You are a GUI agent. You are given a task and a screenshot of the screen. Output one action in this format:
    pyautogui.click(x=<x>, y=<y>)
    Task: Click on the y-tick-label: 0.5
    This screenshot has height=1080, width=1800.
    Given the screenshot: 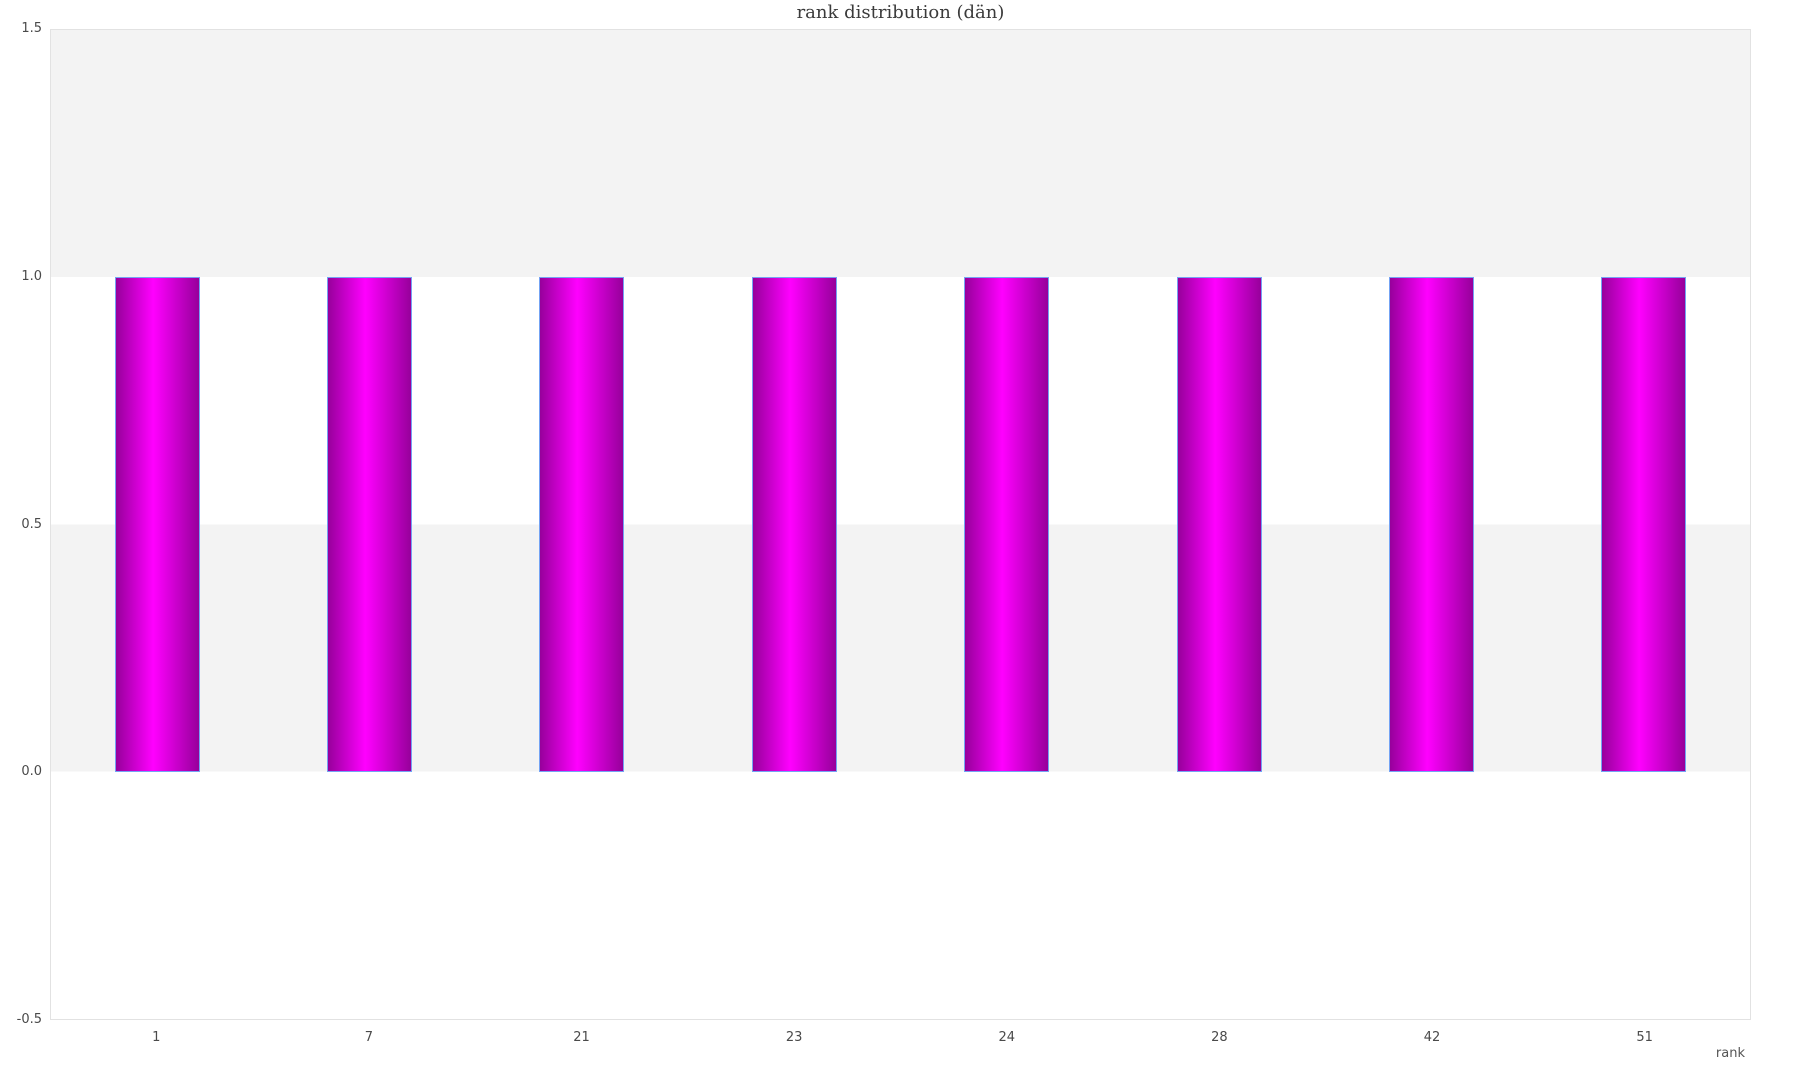 What is the action you would take?
    pyautogui.click(x=31, y=524)
    